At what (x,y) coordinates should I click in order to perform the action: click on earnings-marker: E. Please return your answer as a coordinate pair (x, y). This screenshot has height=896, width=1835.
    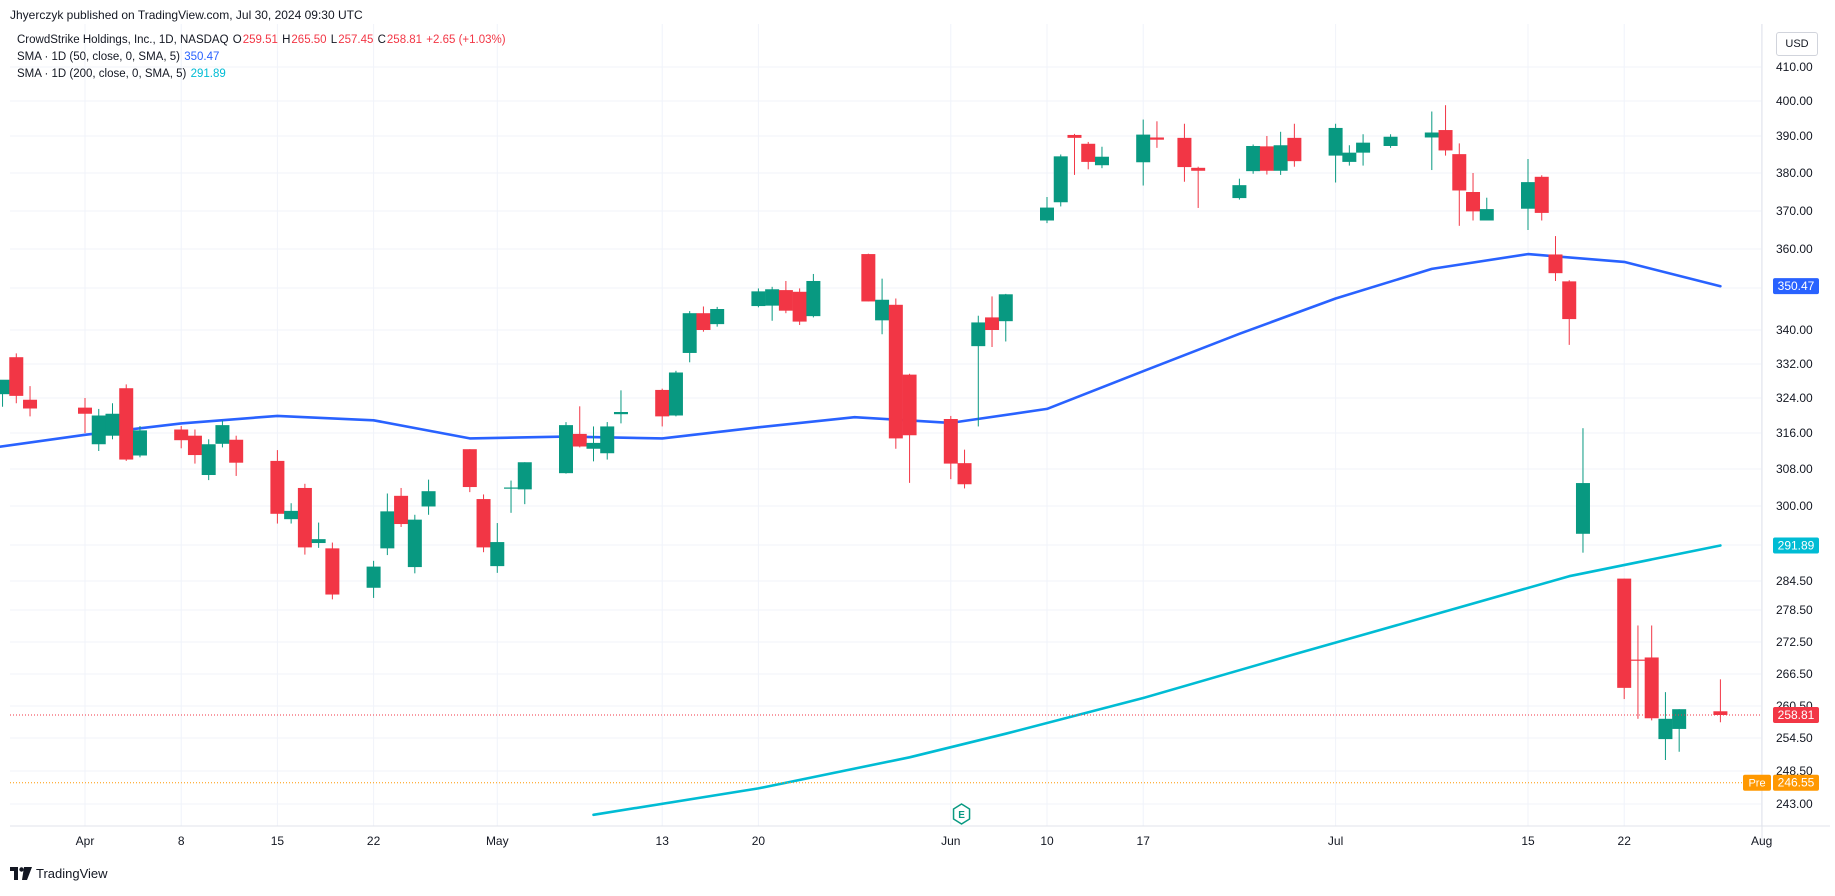
    Looking at the image, I should click on (961, 814).